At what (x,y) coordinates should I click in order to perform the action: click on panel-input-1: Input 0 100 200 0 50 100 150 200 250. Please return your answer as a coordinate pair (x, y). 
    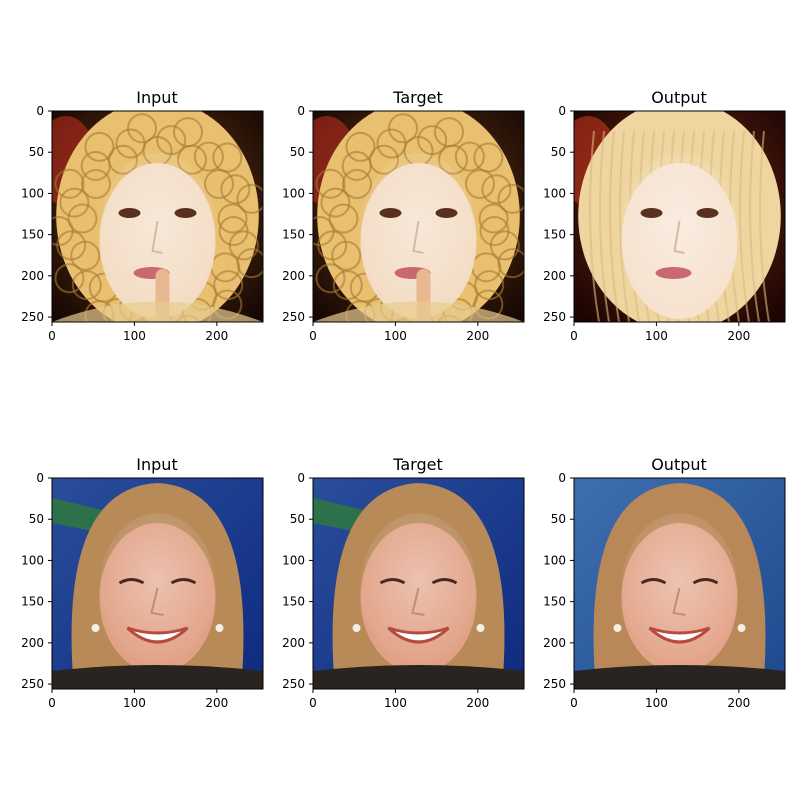
    Looking at the image, I should click on (142, 215).